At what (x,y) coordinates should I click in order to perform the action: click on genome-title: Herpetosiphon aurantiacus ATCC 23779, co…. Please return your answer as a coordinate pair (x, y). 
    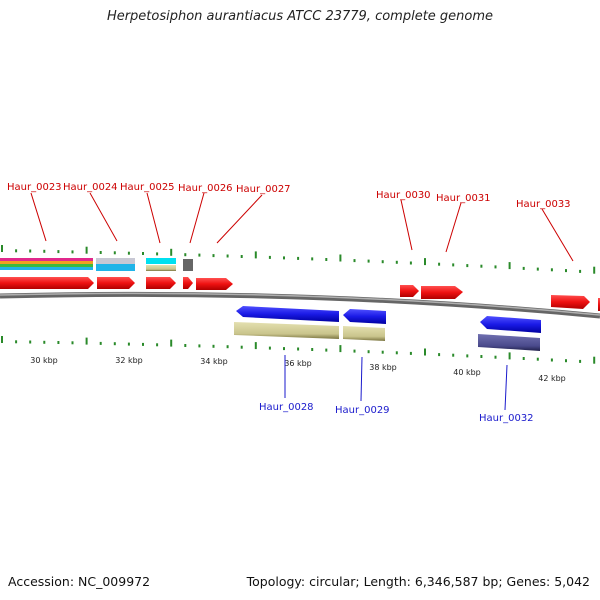
    Looking at the image, I should click on (300, 16).